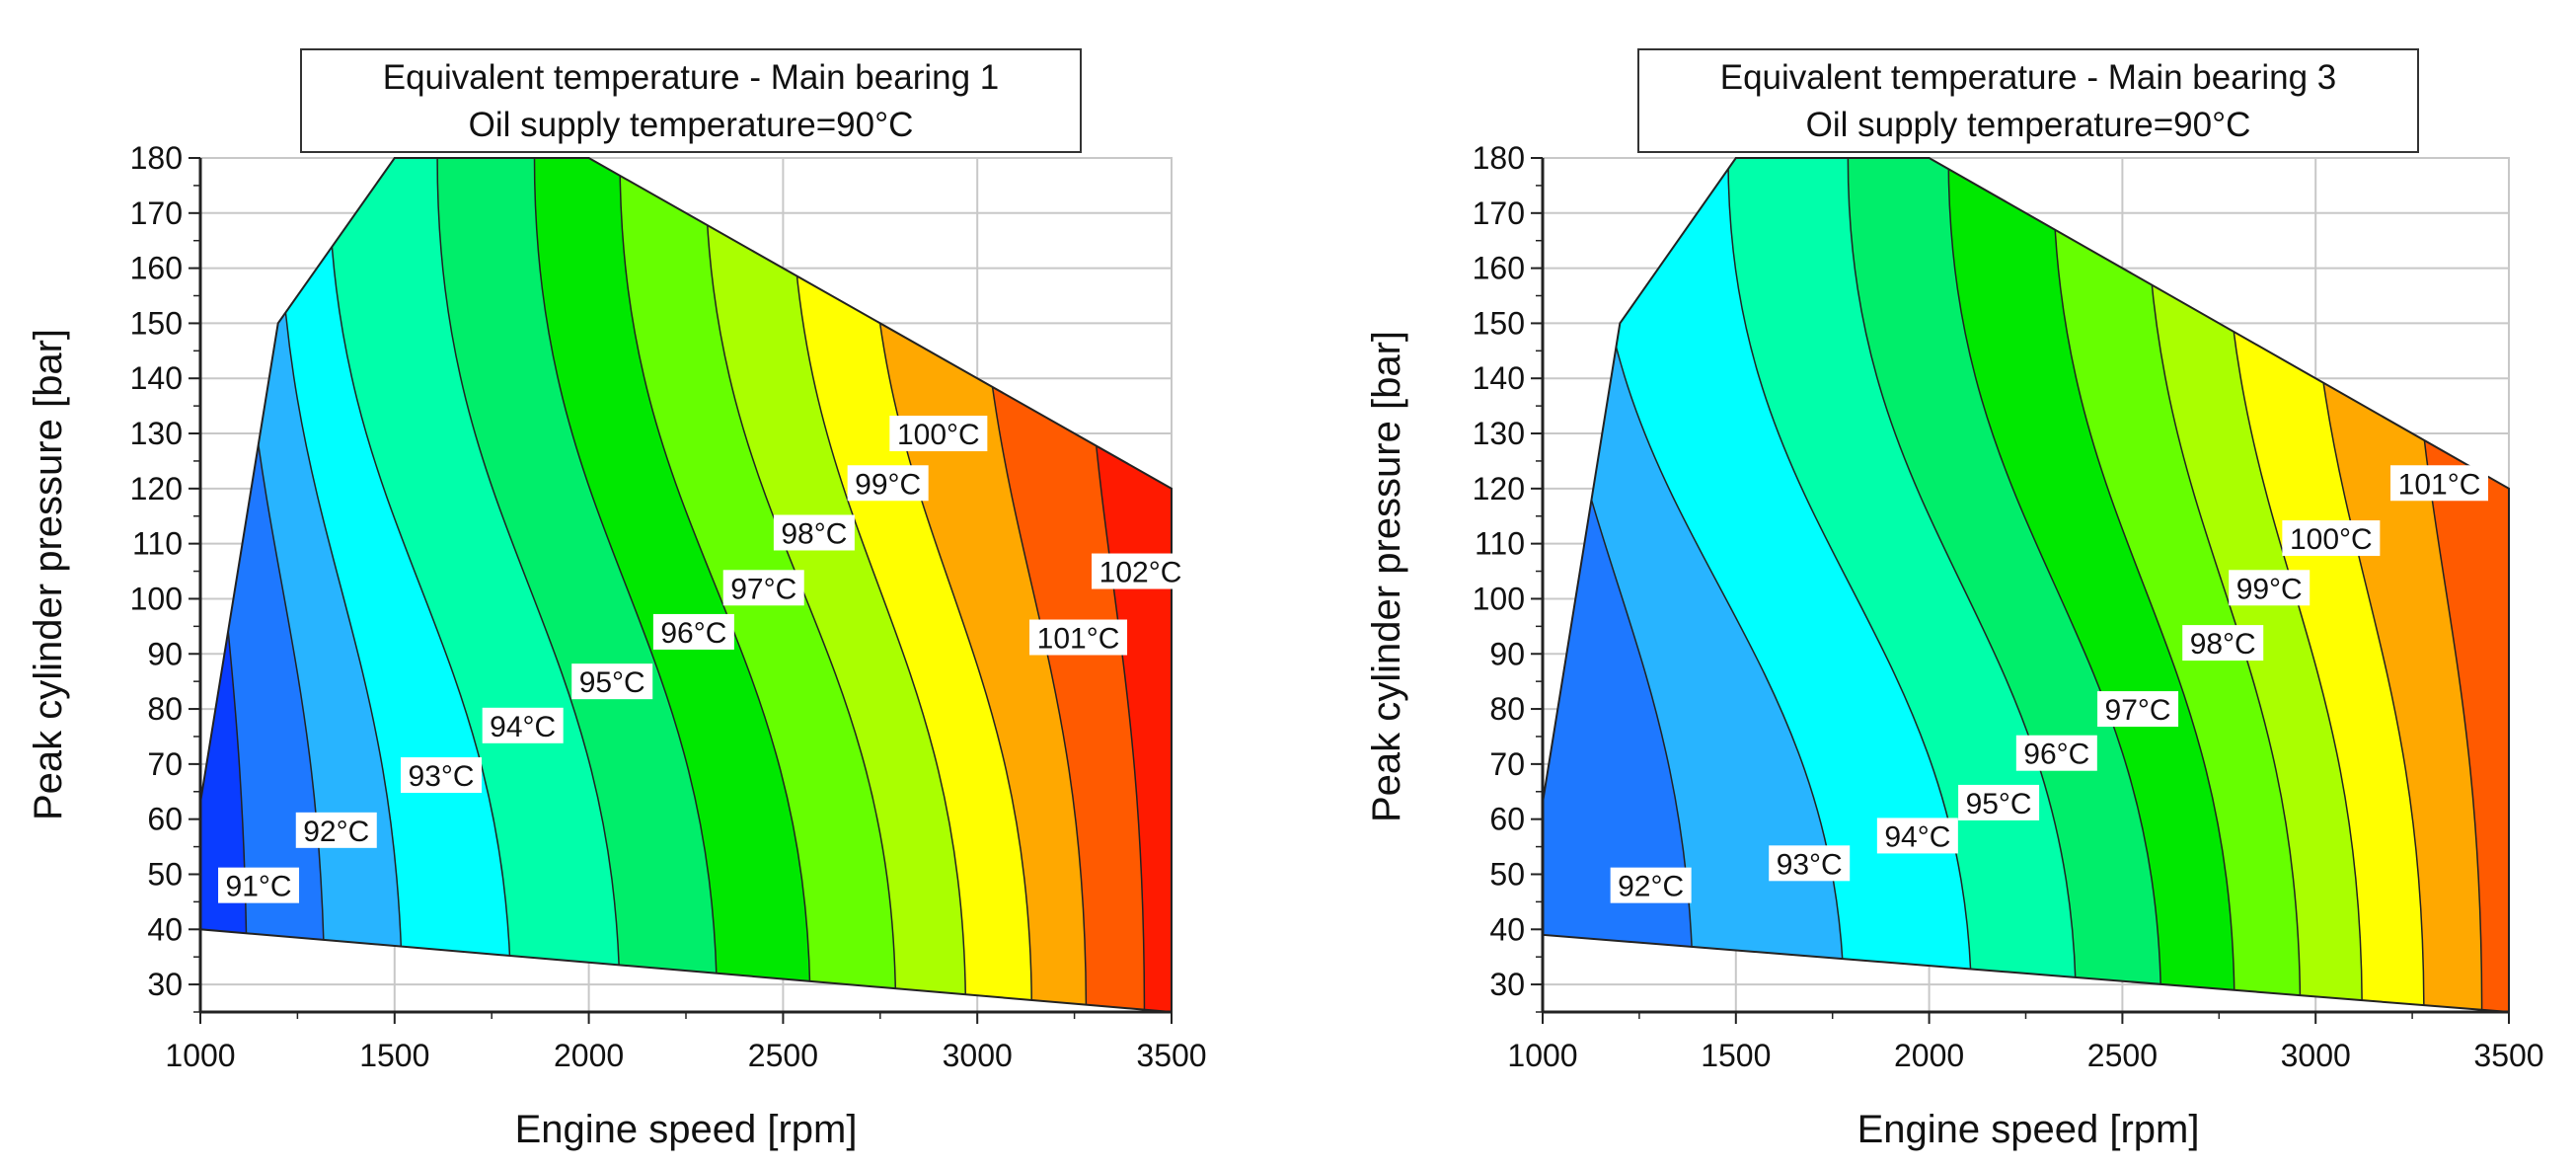  I want to click on contour-label: 95°C, so click(612, 682).